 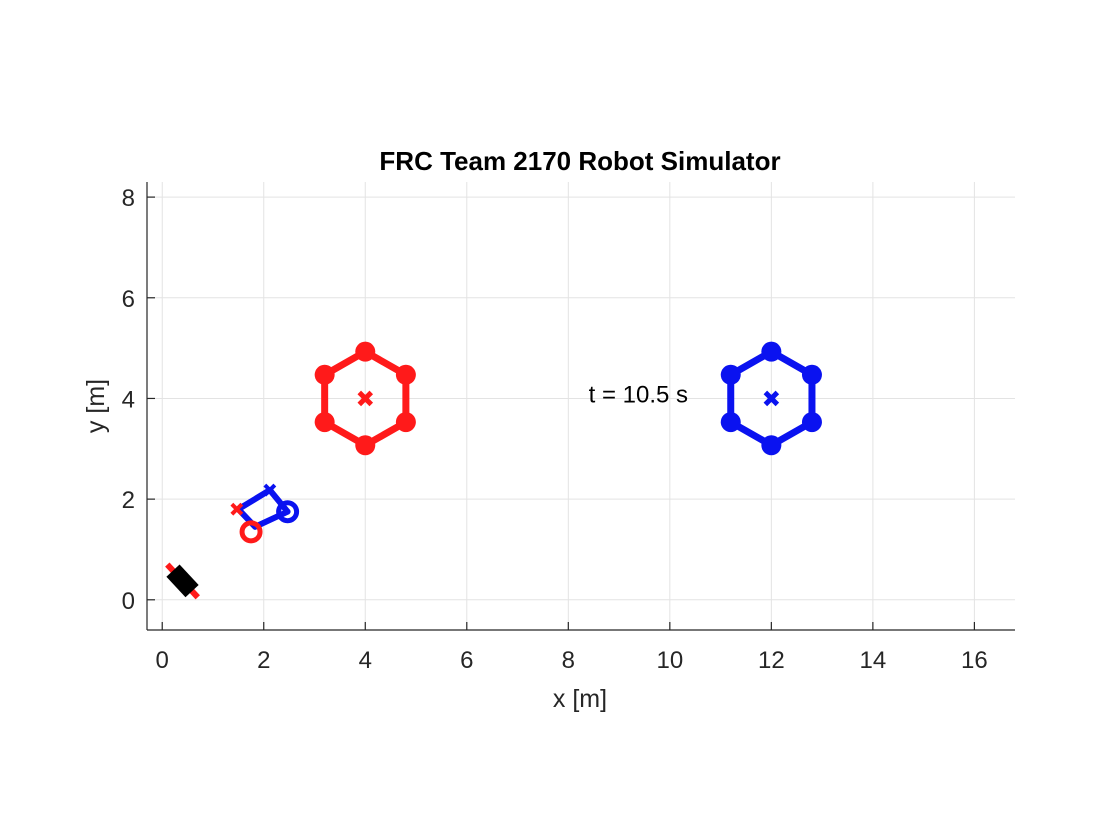 What do you see at coordinates (288, 512) in the screenshot?
I see `robot-wheel` at bounding box center [288, 512].